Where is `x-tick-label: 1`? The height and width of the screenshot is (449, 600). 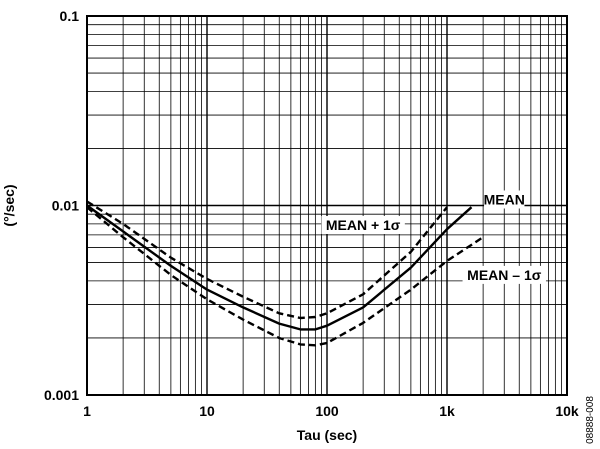
x-tick-label: 1 is located at coordinates (87, 411).